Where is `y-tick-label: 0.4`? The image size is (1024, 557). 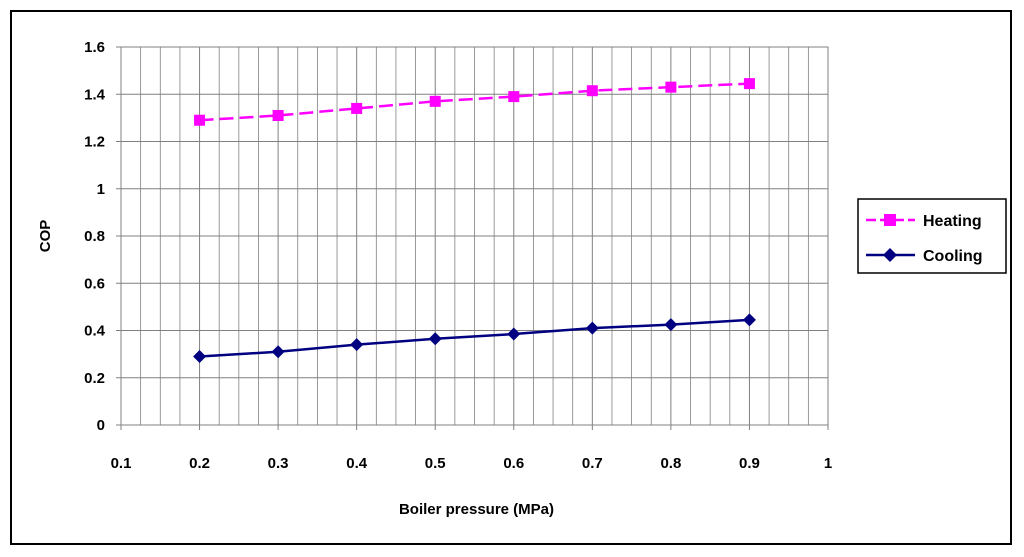 y-tick-label: 0.4 is located at coordinates (95, 331).